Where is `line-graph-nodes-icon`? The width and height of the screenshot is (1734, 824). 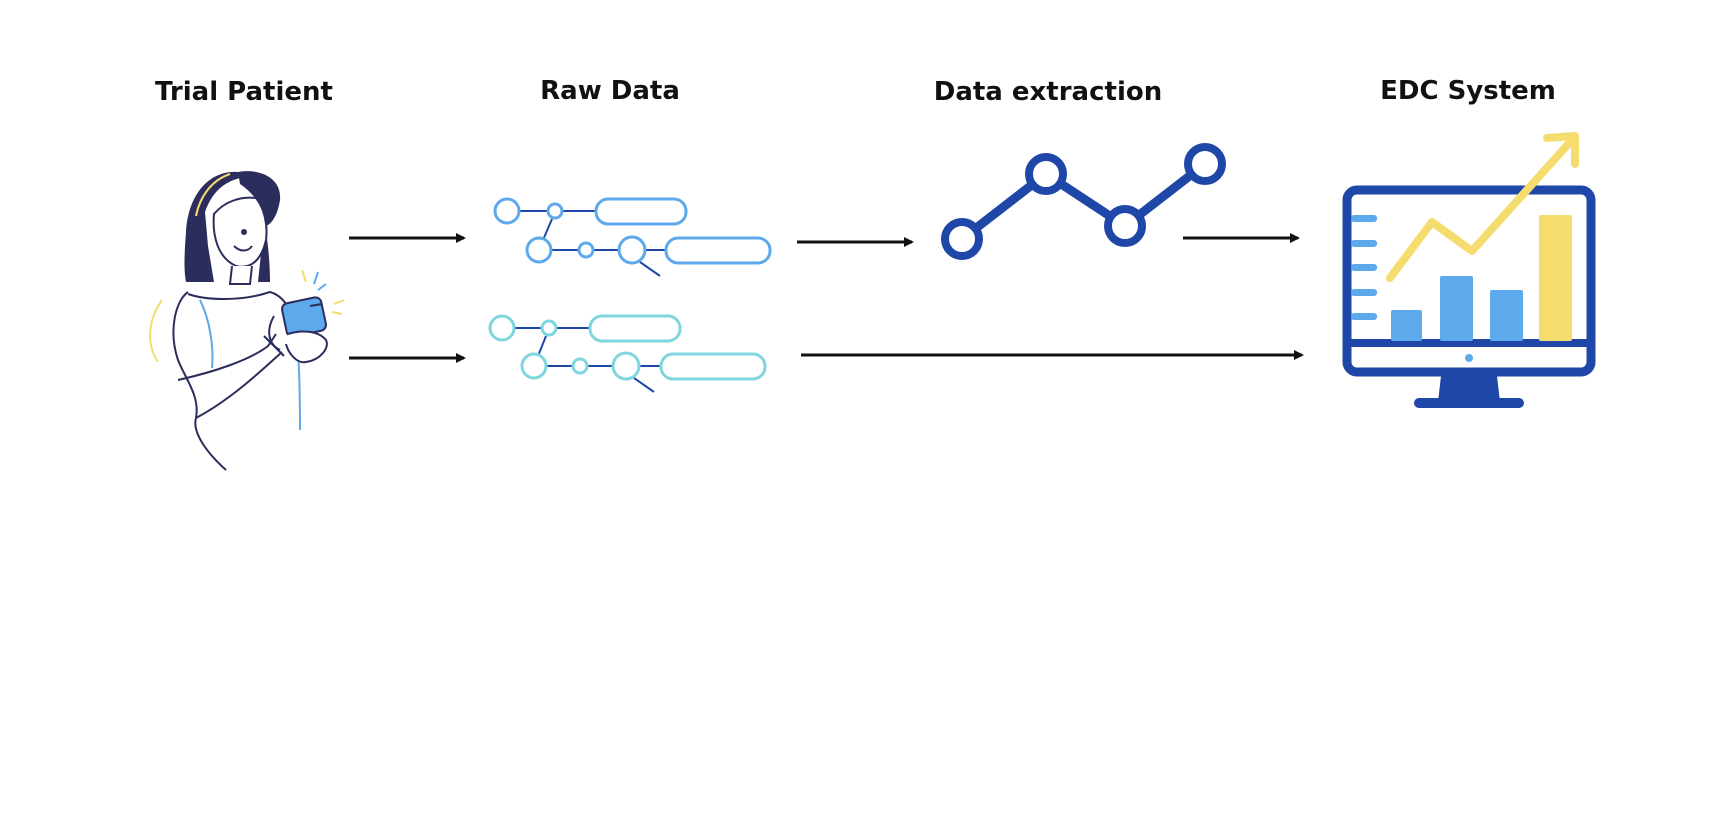 line-graph-nodes-icon is located at coordinates (1083, 201).